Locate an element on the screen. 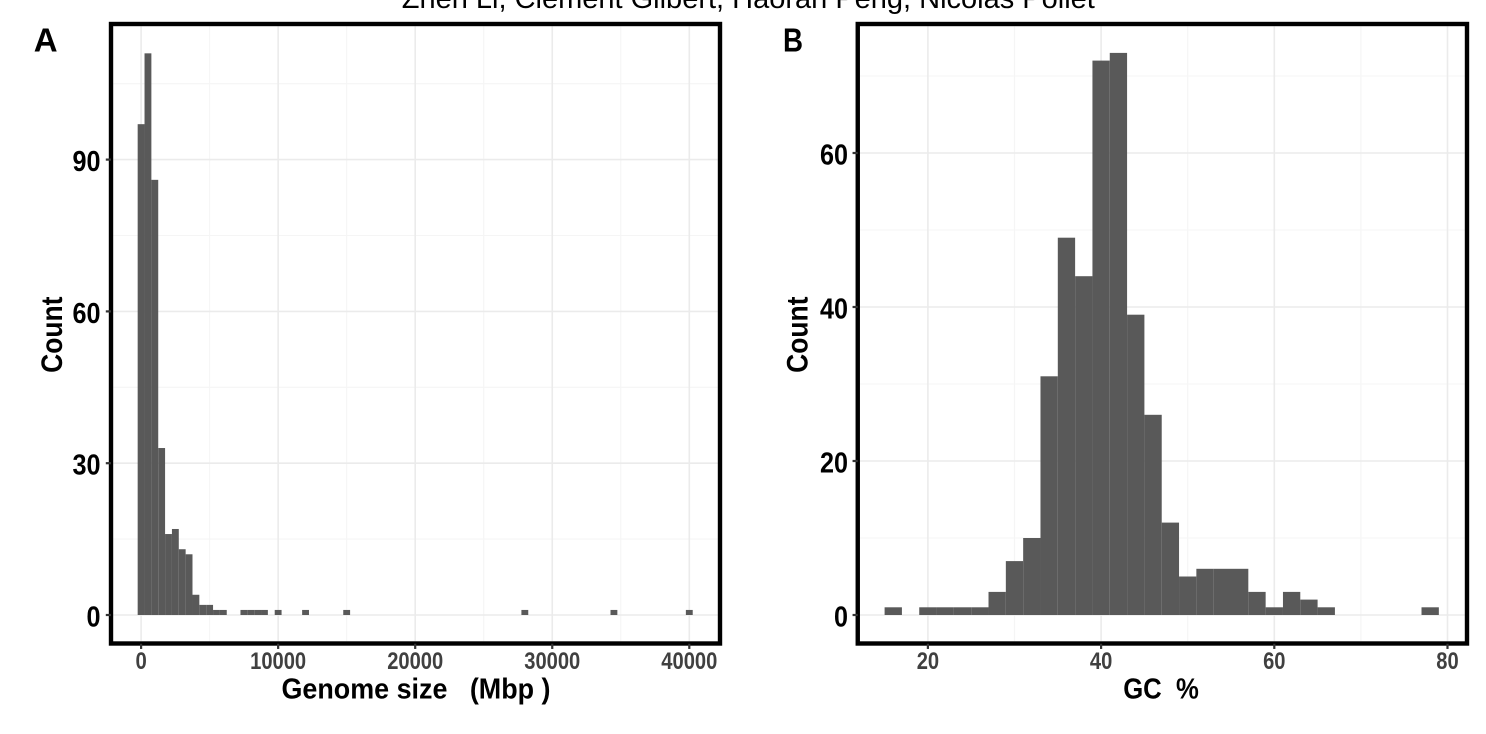 The width and height of the screenshot is (1486, 734). svg-text: GC % is located at coordinates (1161, 689).